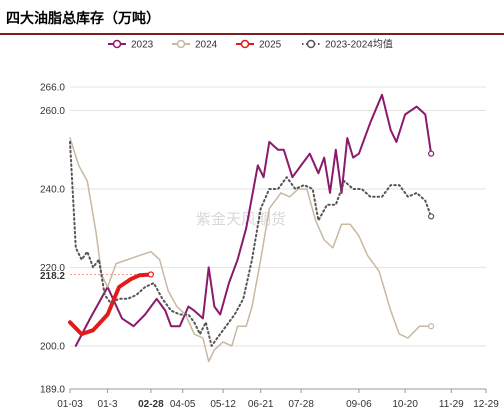 This screenshot has height=416, width=504. I want to click on legend-item-3: 2023-2024均值, so click(347, 44).